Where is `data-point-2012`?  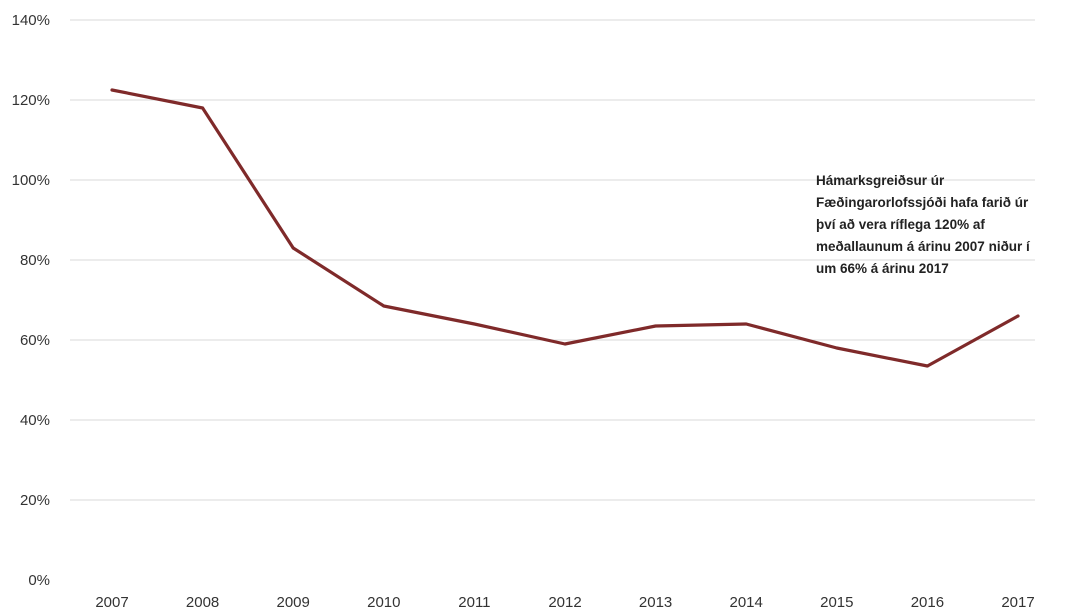
data-point-2012 is located at coordinates (565, 344).